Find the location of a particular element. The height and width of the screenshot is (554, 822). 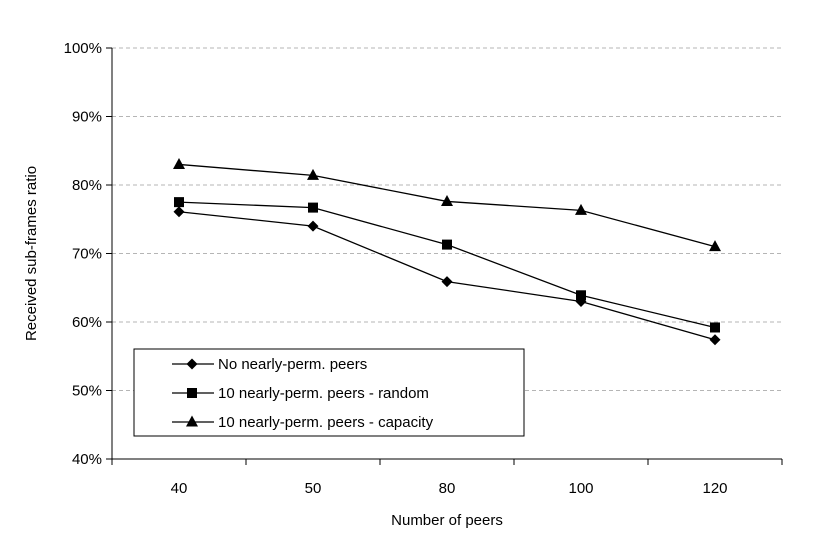

y-tick-label: 50% is located at coordinates (87, 391).